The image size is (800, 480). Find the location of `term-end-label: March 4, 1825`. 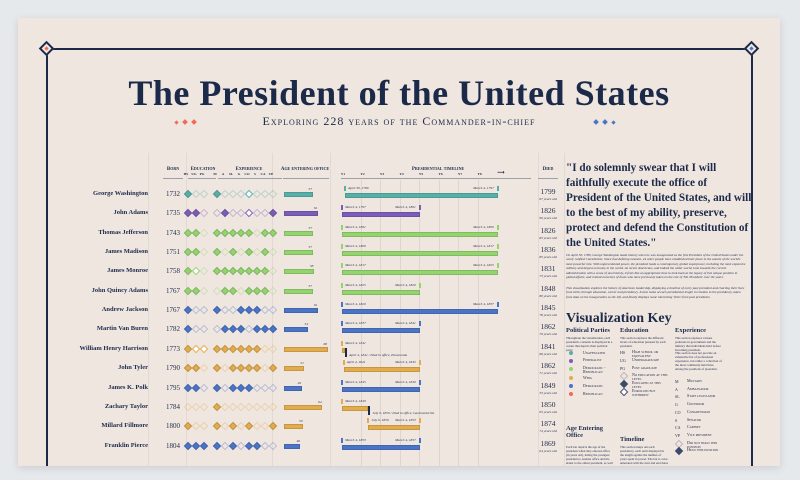

term-end-label: March 4, 1825 is located at coordinates (483, 265).